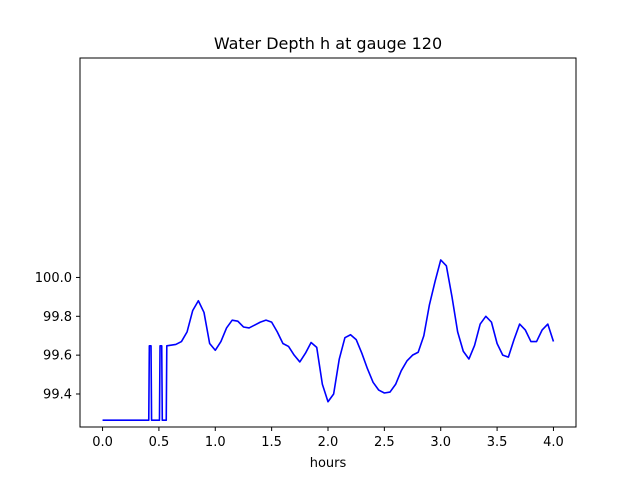  I want to click on y-tick-label: 99.6, so click(57, 356).